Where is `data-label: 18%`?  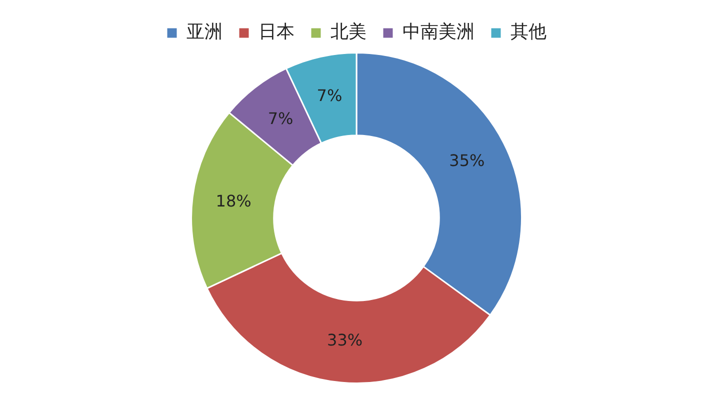 data-label: 18% is located at coordinates (234, 201).